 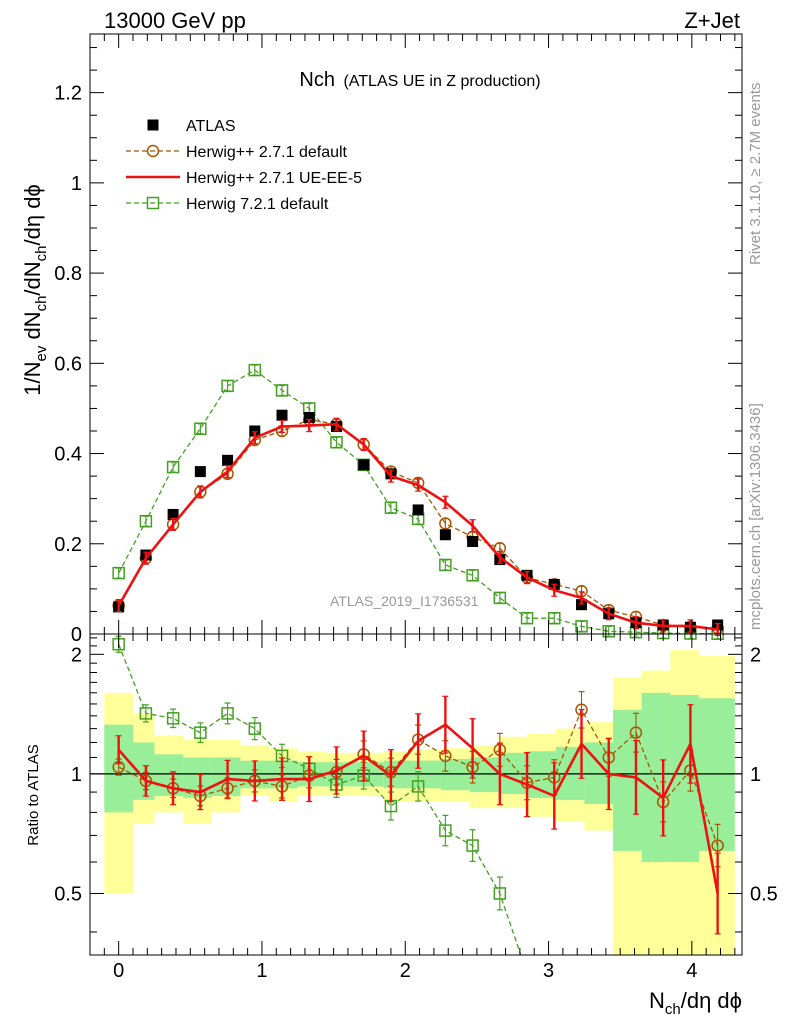 What do you see at coordinates (76, 635) in the screenshot?
I see `y-tick-label-0: 0` at bounding box center [76, 635].